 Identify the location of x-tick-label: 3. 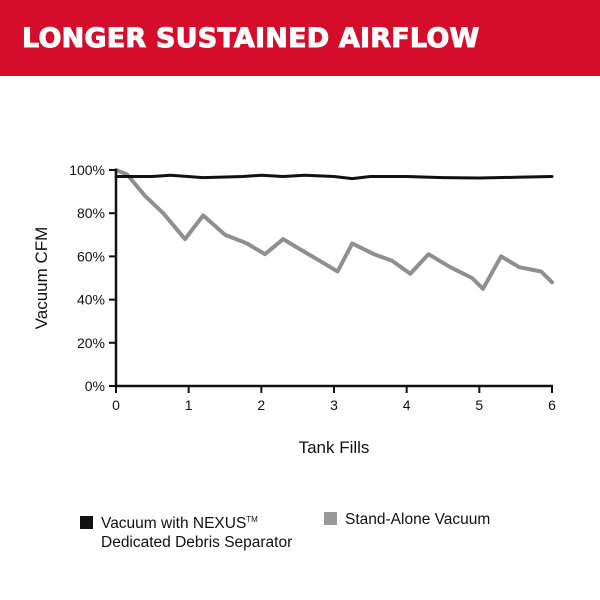
(334, 405).